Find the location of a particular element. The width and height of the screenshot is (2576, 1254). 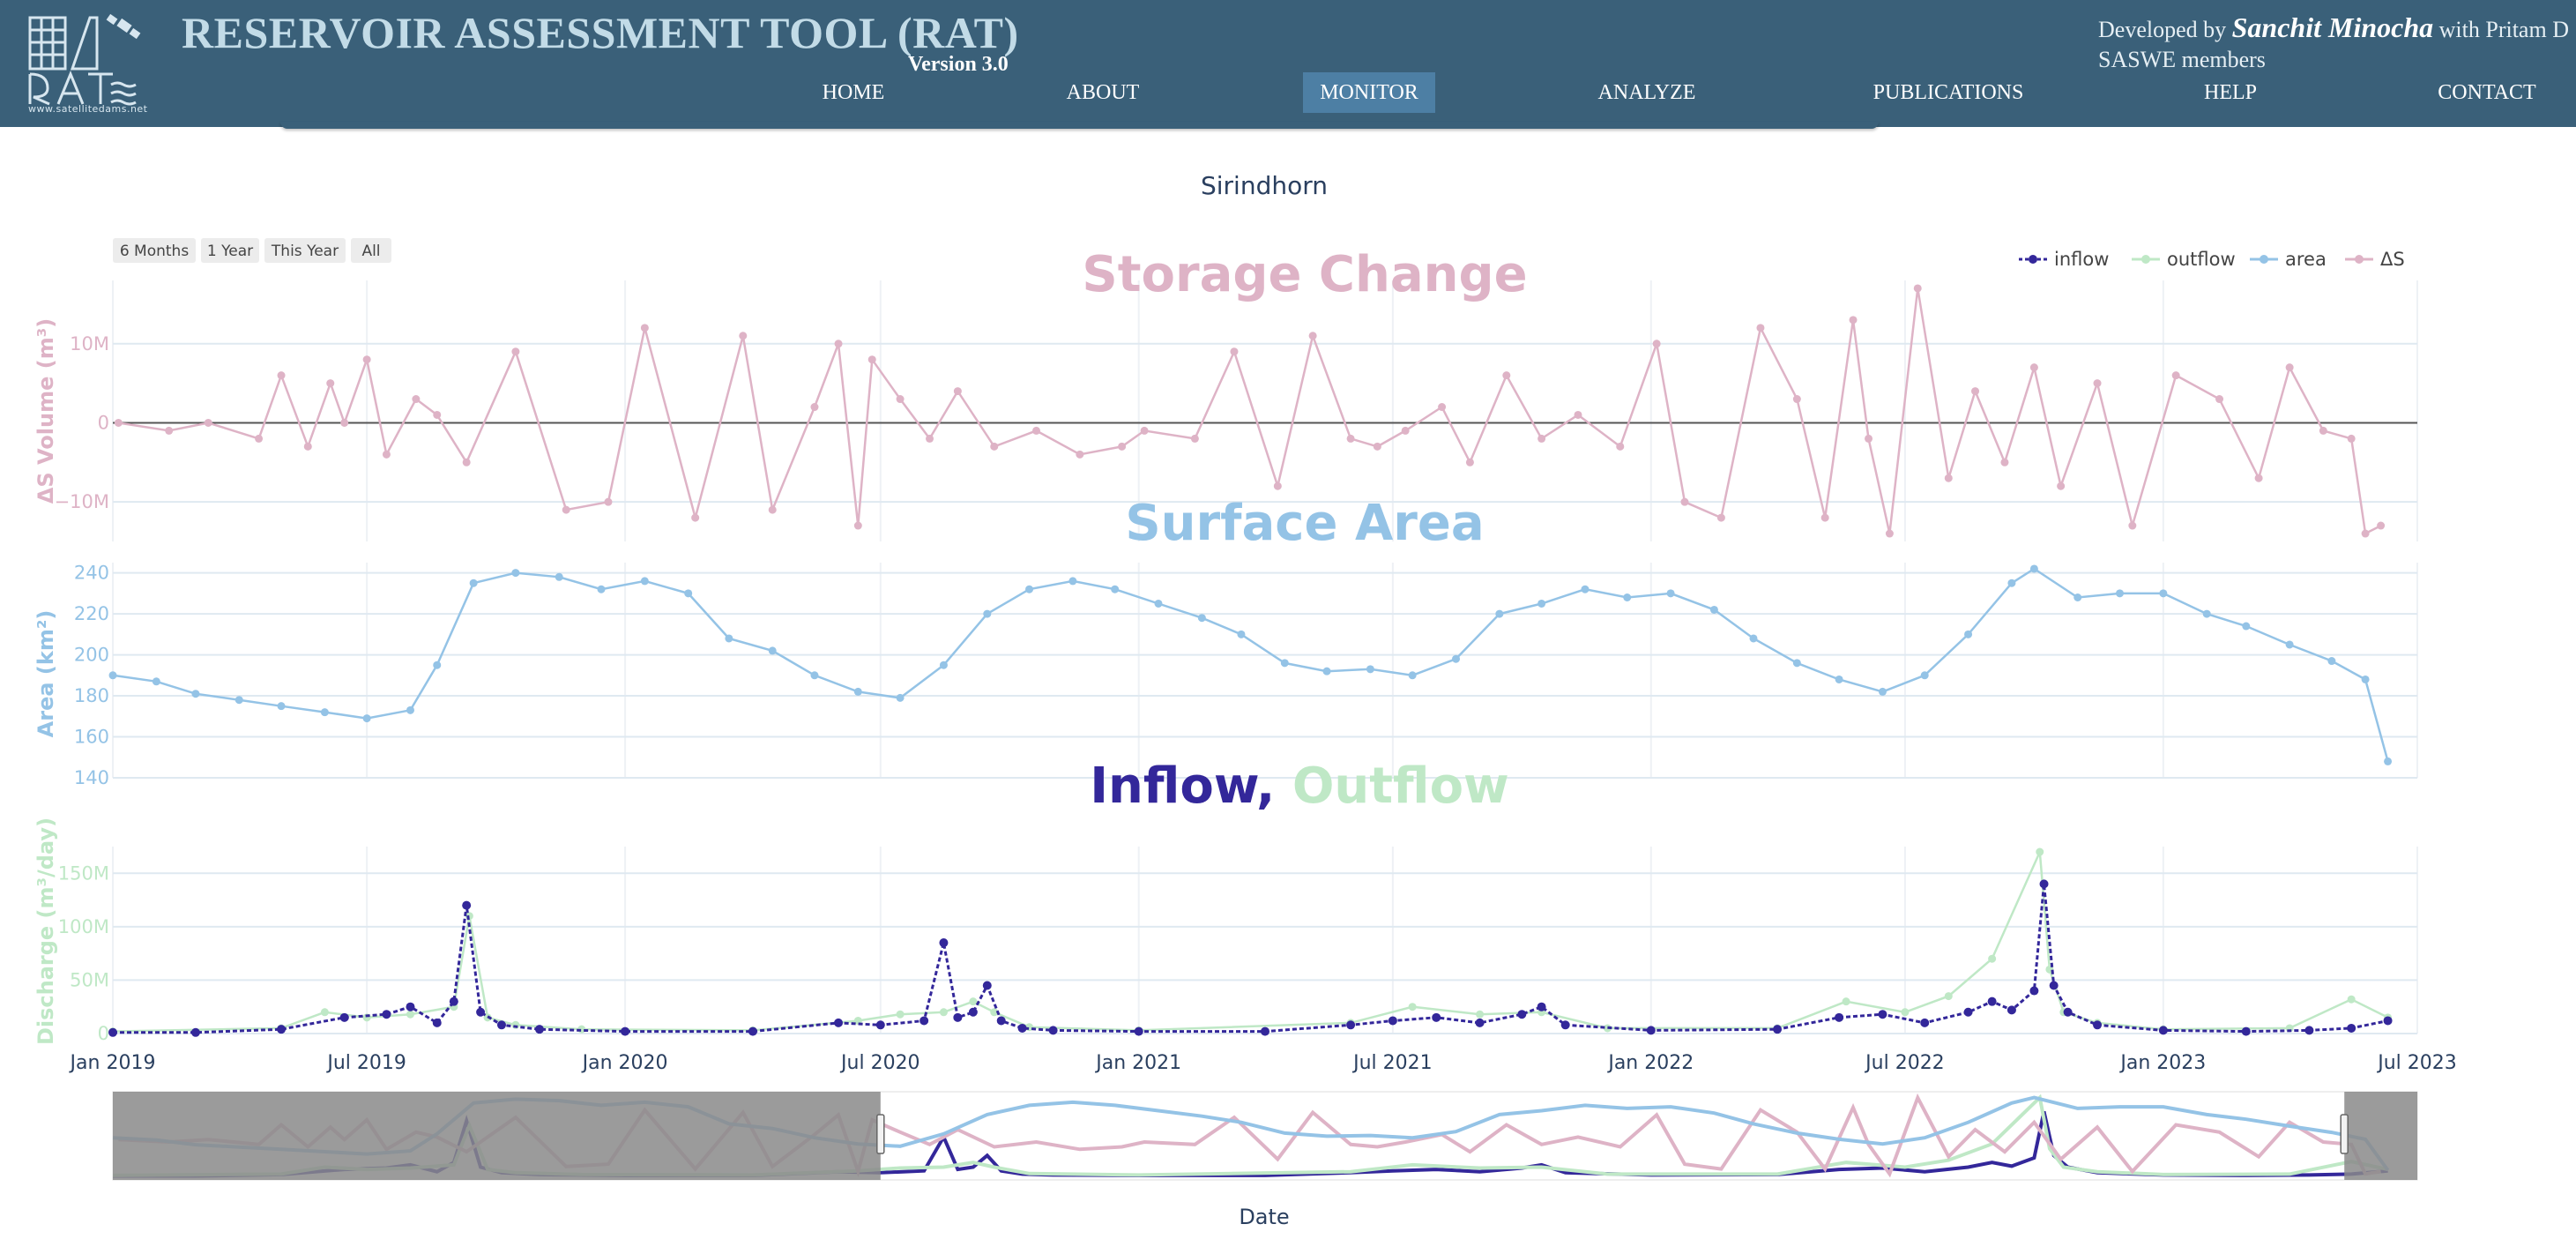

nav-help: HELP is located at coordinates (2230, 92).